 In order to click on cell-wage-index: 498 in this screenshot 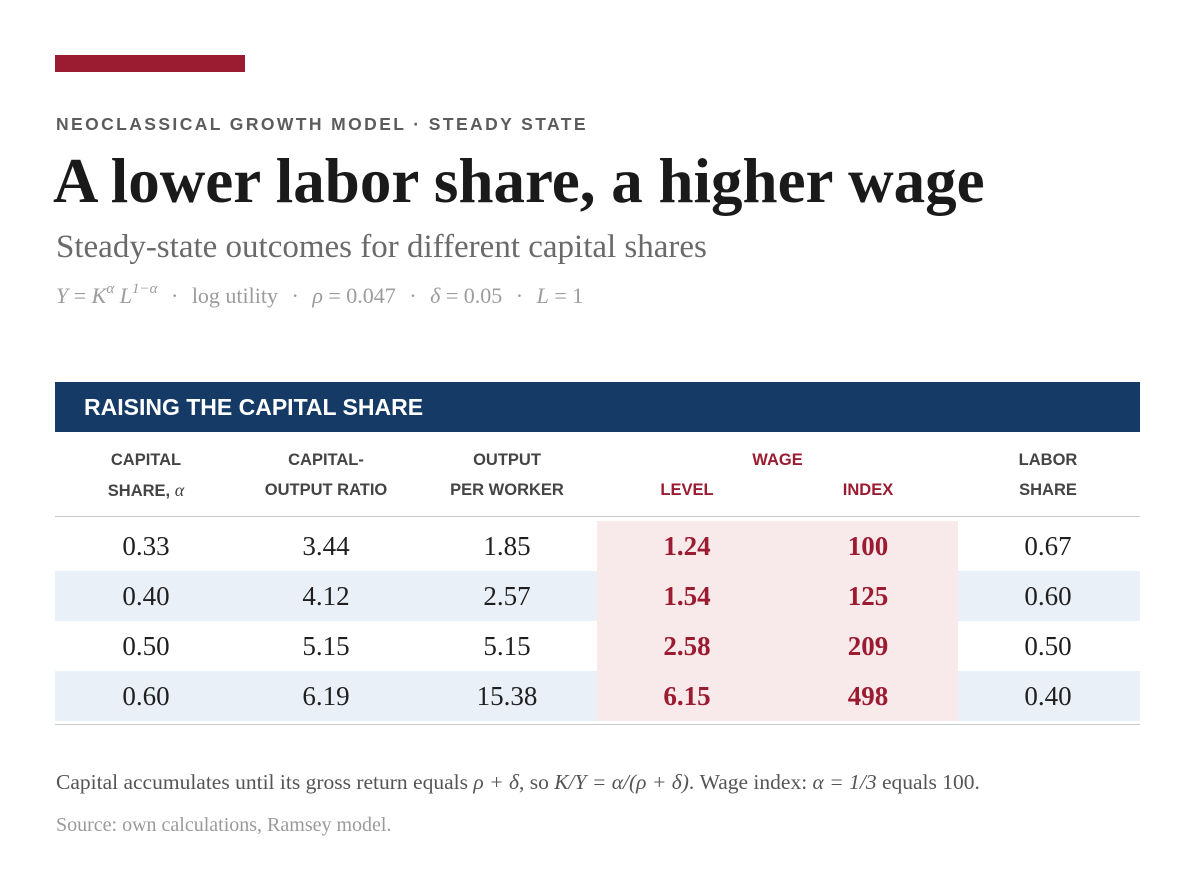, I will do `click(868, 696)`.